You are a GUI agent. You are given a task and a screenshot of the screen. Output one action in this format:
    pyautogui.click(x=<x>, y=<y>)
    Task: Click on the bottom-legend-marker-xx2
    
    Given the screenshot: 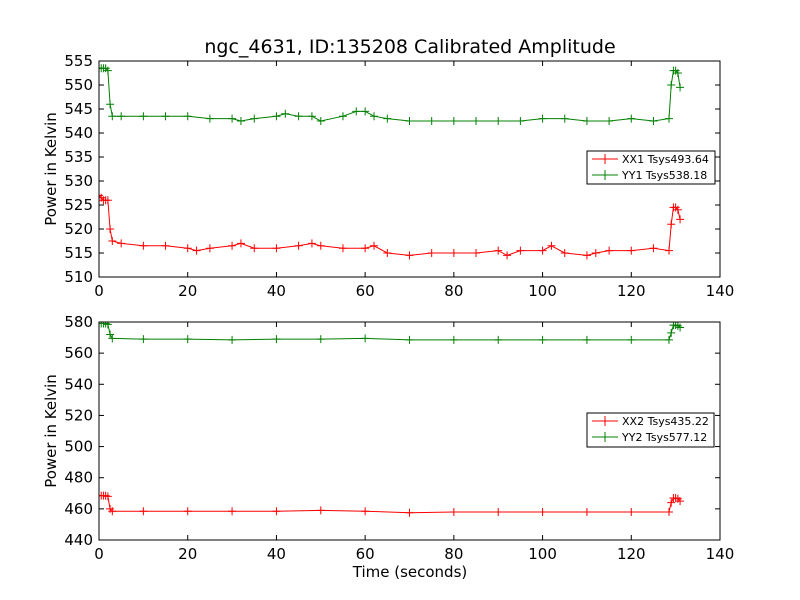 What is the action you would take?
    pyautogui.click(x=605, y=421)
    